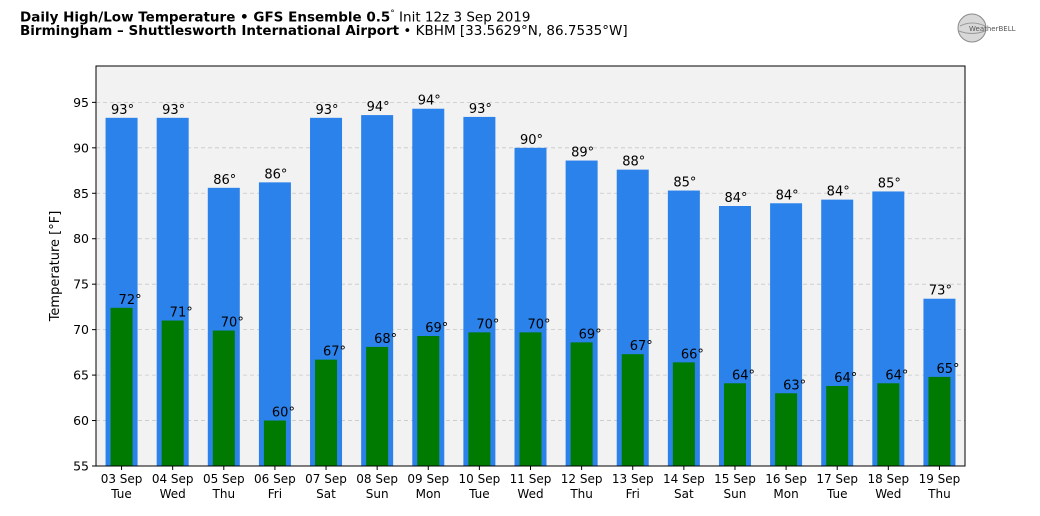 This screenshot has height=516, width=1040. I want to click on y-tick-label: 85, so click(81, 193).